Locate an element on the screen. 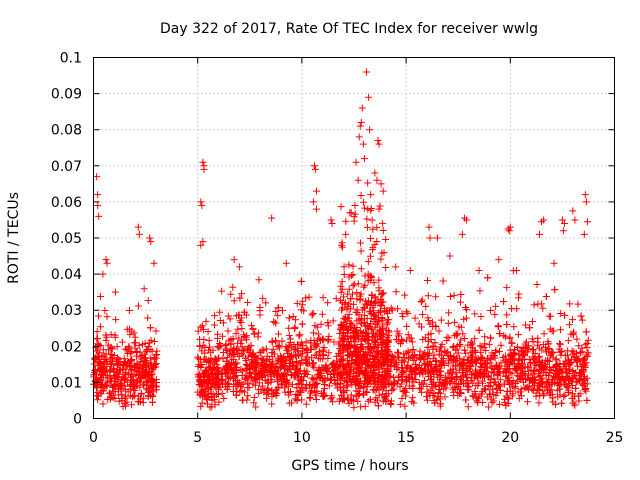 This screenshot has height=480, width=640. y-tick-label: 0.07 is located at coordinates (66, 167).